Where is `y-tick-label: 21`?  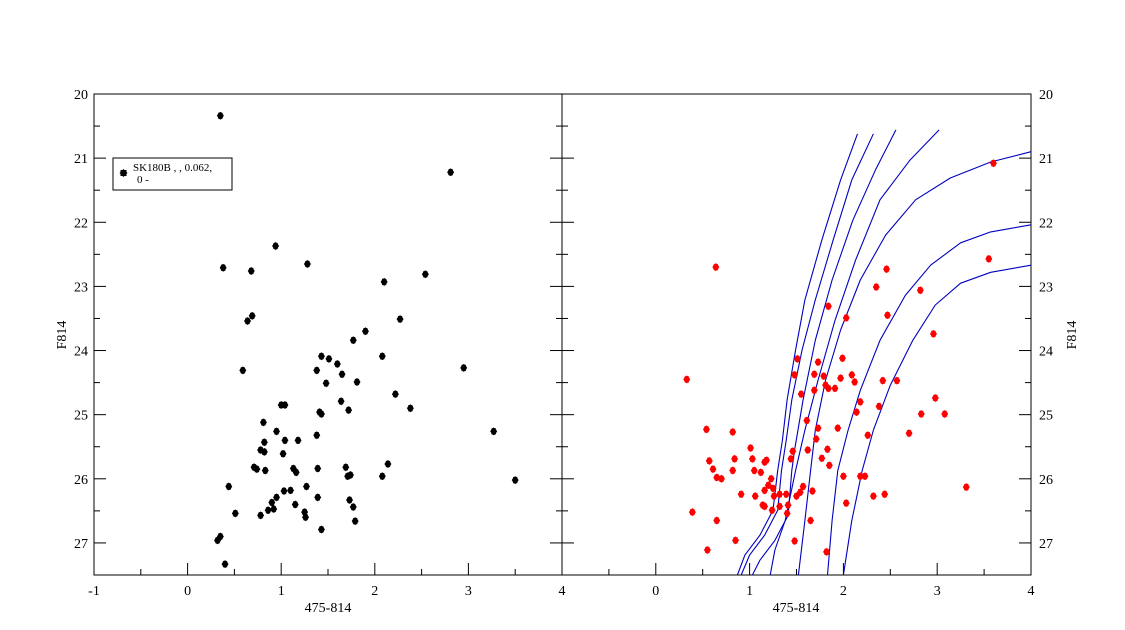
y-tick-label: 21 is located at coordinates (81, 159).